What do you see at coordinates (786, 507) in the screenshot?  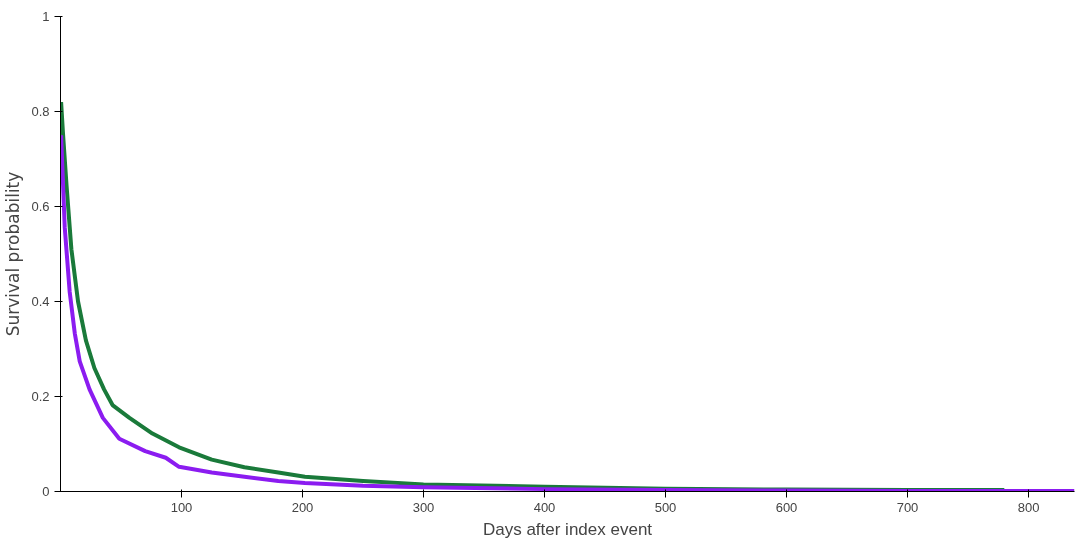 I see `x-tick-label: 600` at bounding box center [786, 507].